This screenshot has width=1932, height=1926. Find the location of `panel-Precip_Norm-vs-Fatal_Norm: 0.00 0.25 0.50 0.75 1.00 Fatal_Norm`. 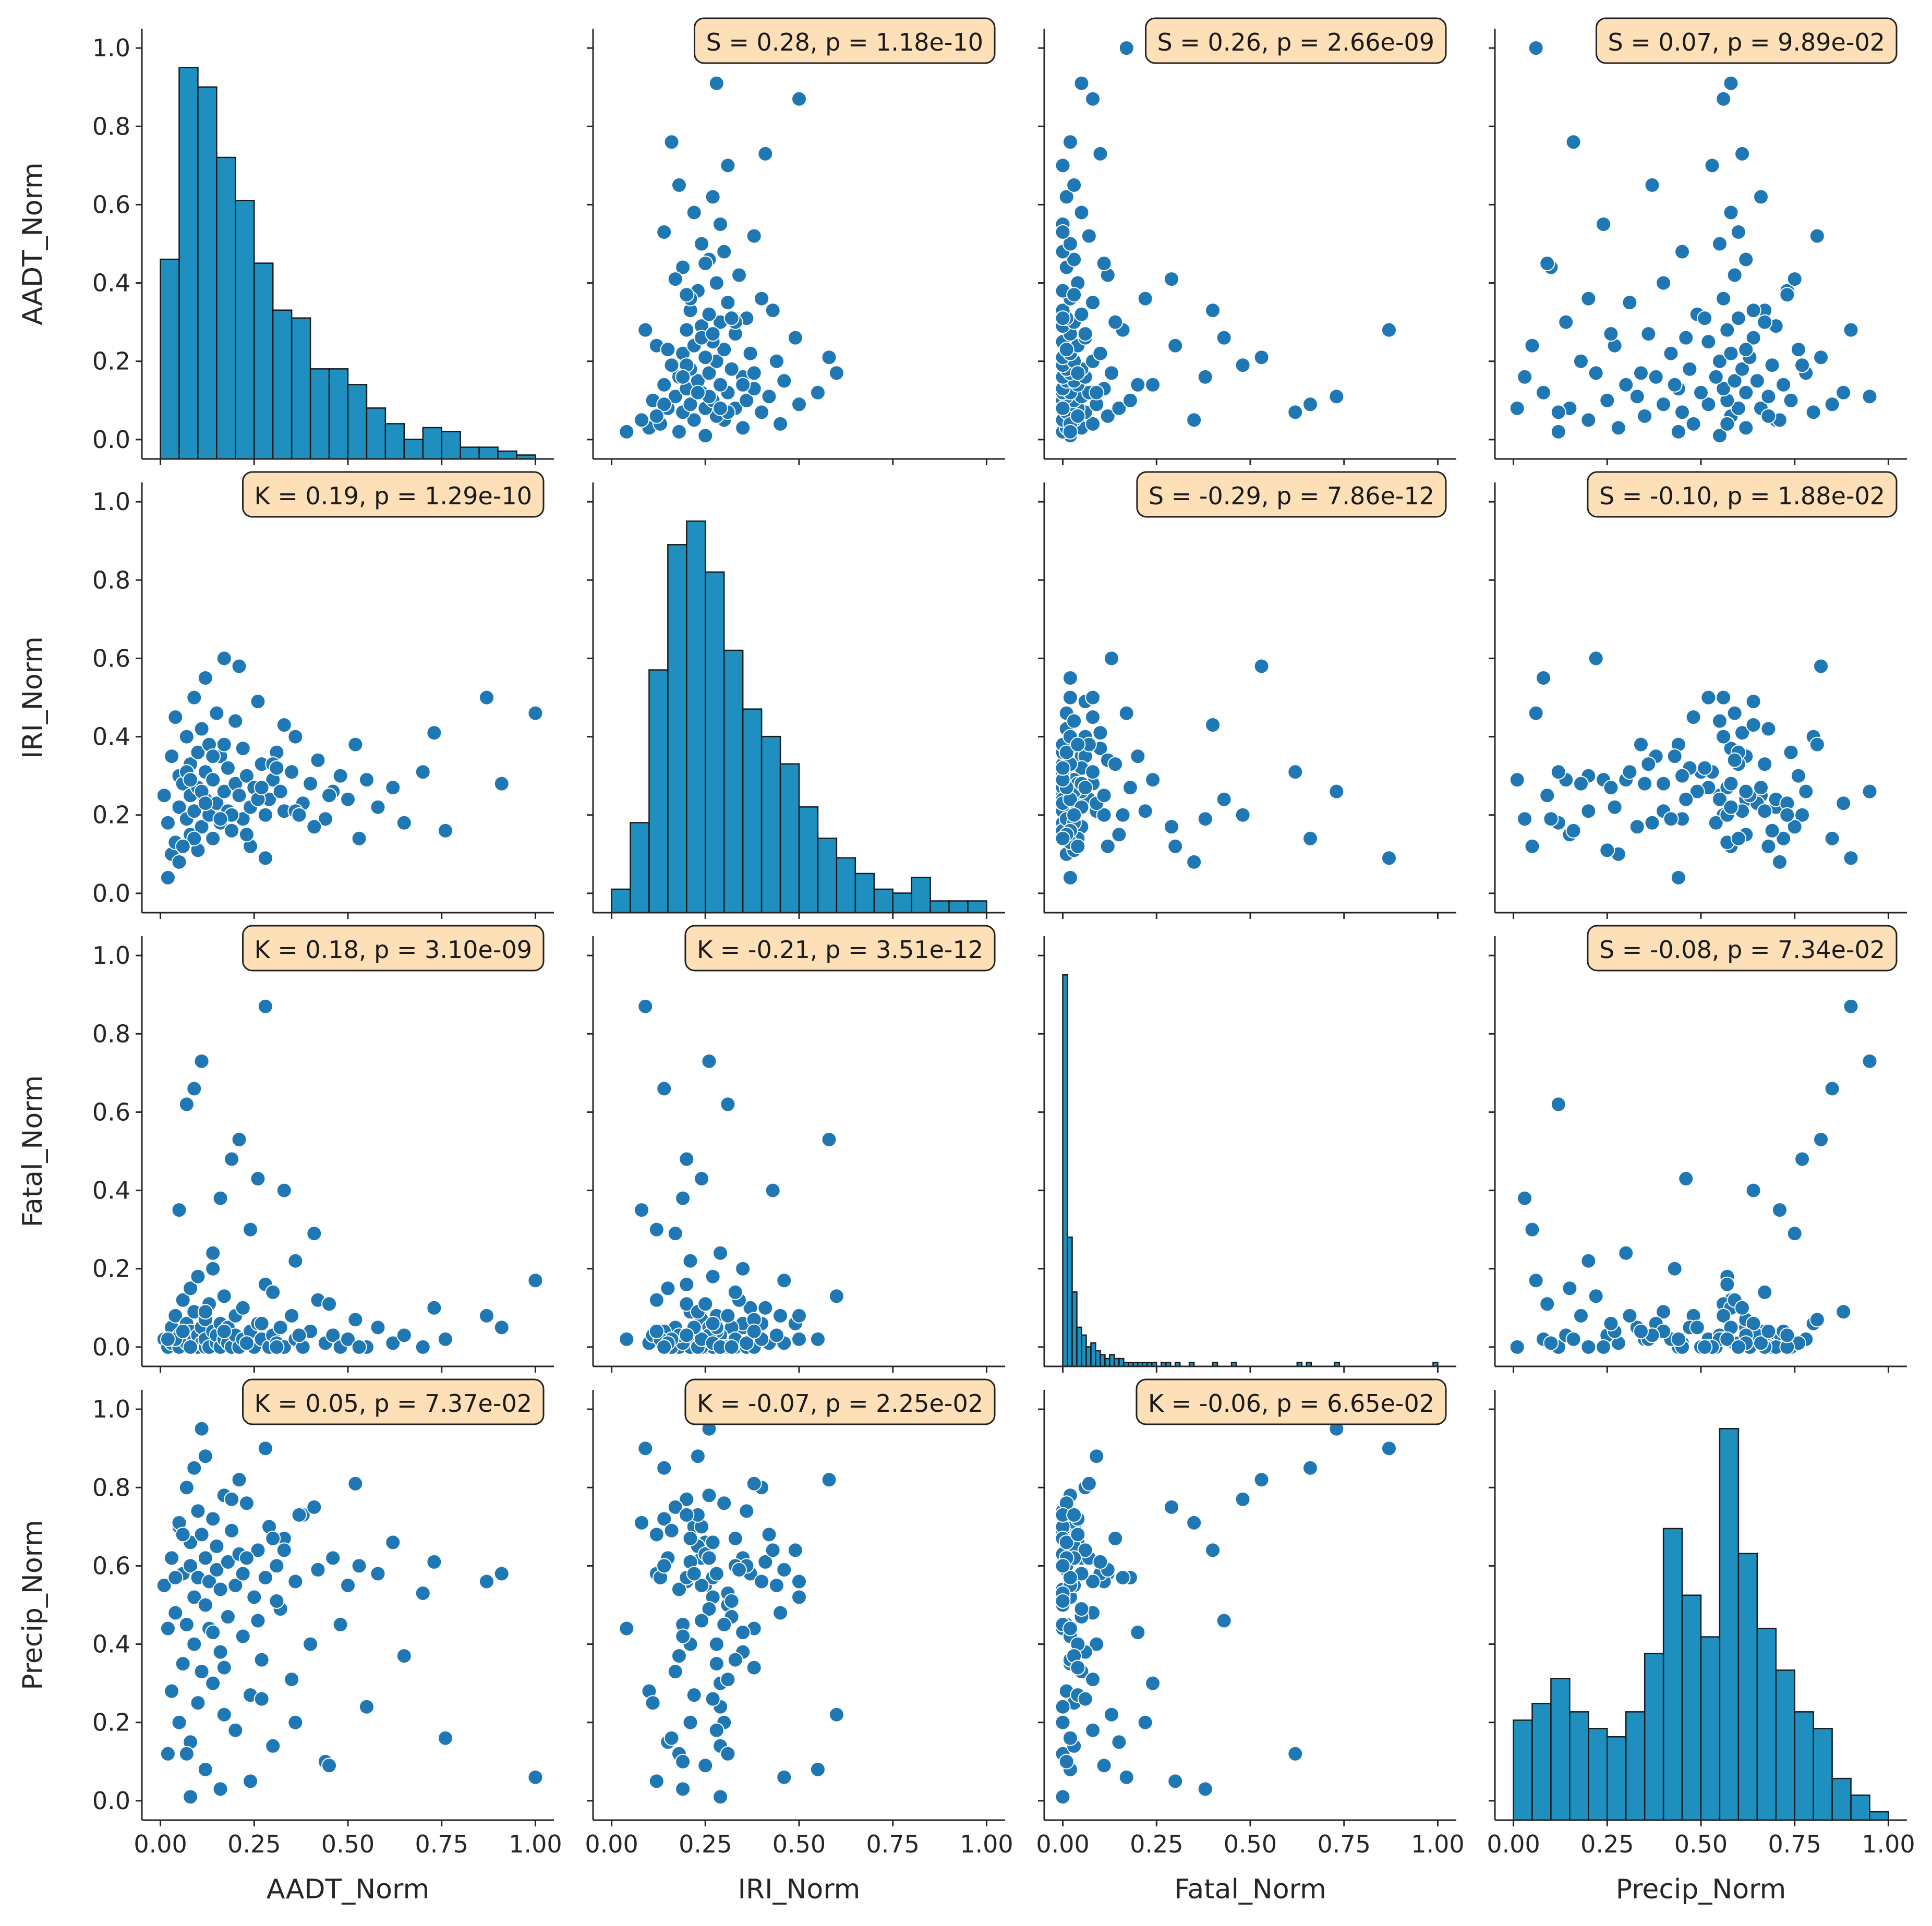

panel-Precip_Norm-vs-Fatal_Norm: 0.00 0.25 0.50 0.75 1.00 Fatal_Norm is located at coordinates (1250, 1648).